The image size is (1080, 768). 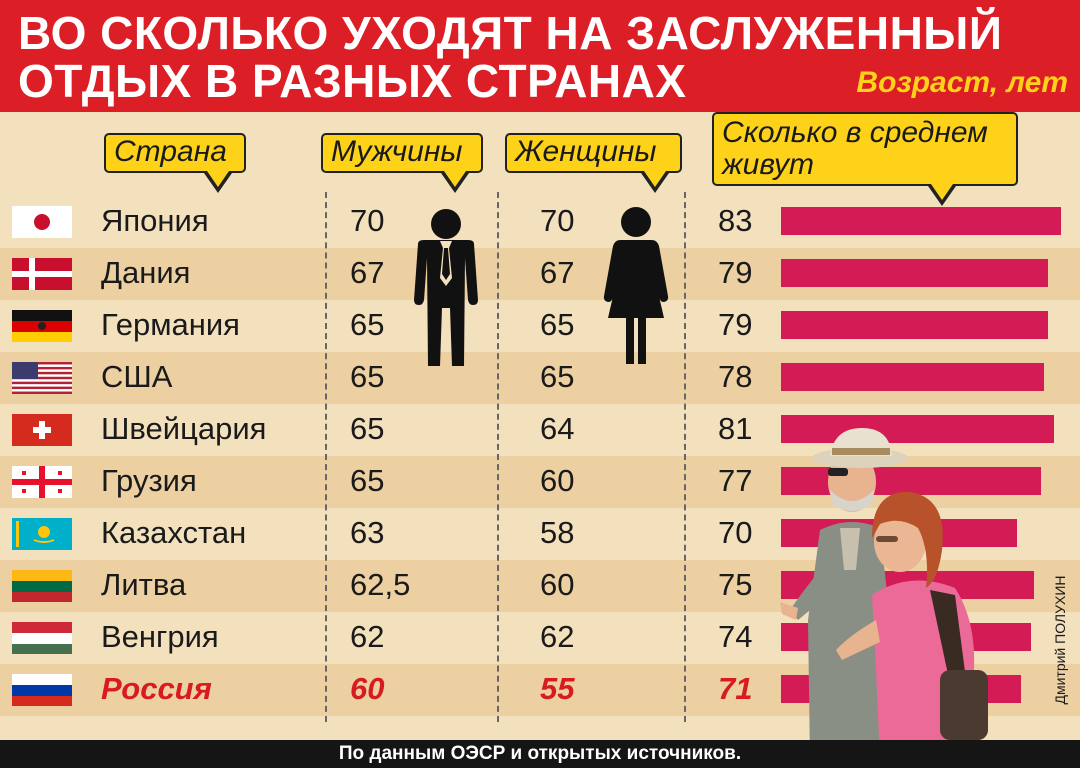 I want to click on table-row: Казахстан 63 58 70, so click(x=540, y=534).